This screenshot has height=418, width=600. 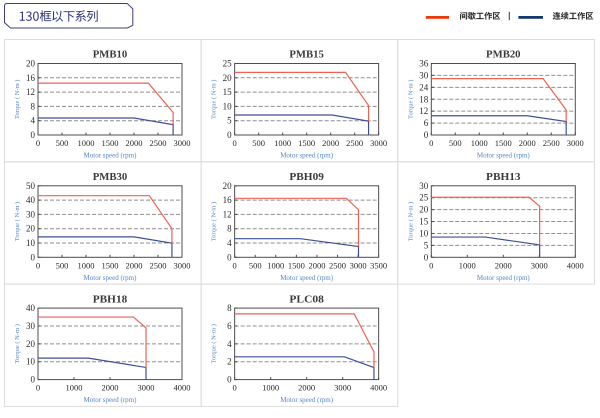 I want to click on svg-text: PLC08, so click(x=306, y=299).